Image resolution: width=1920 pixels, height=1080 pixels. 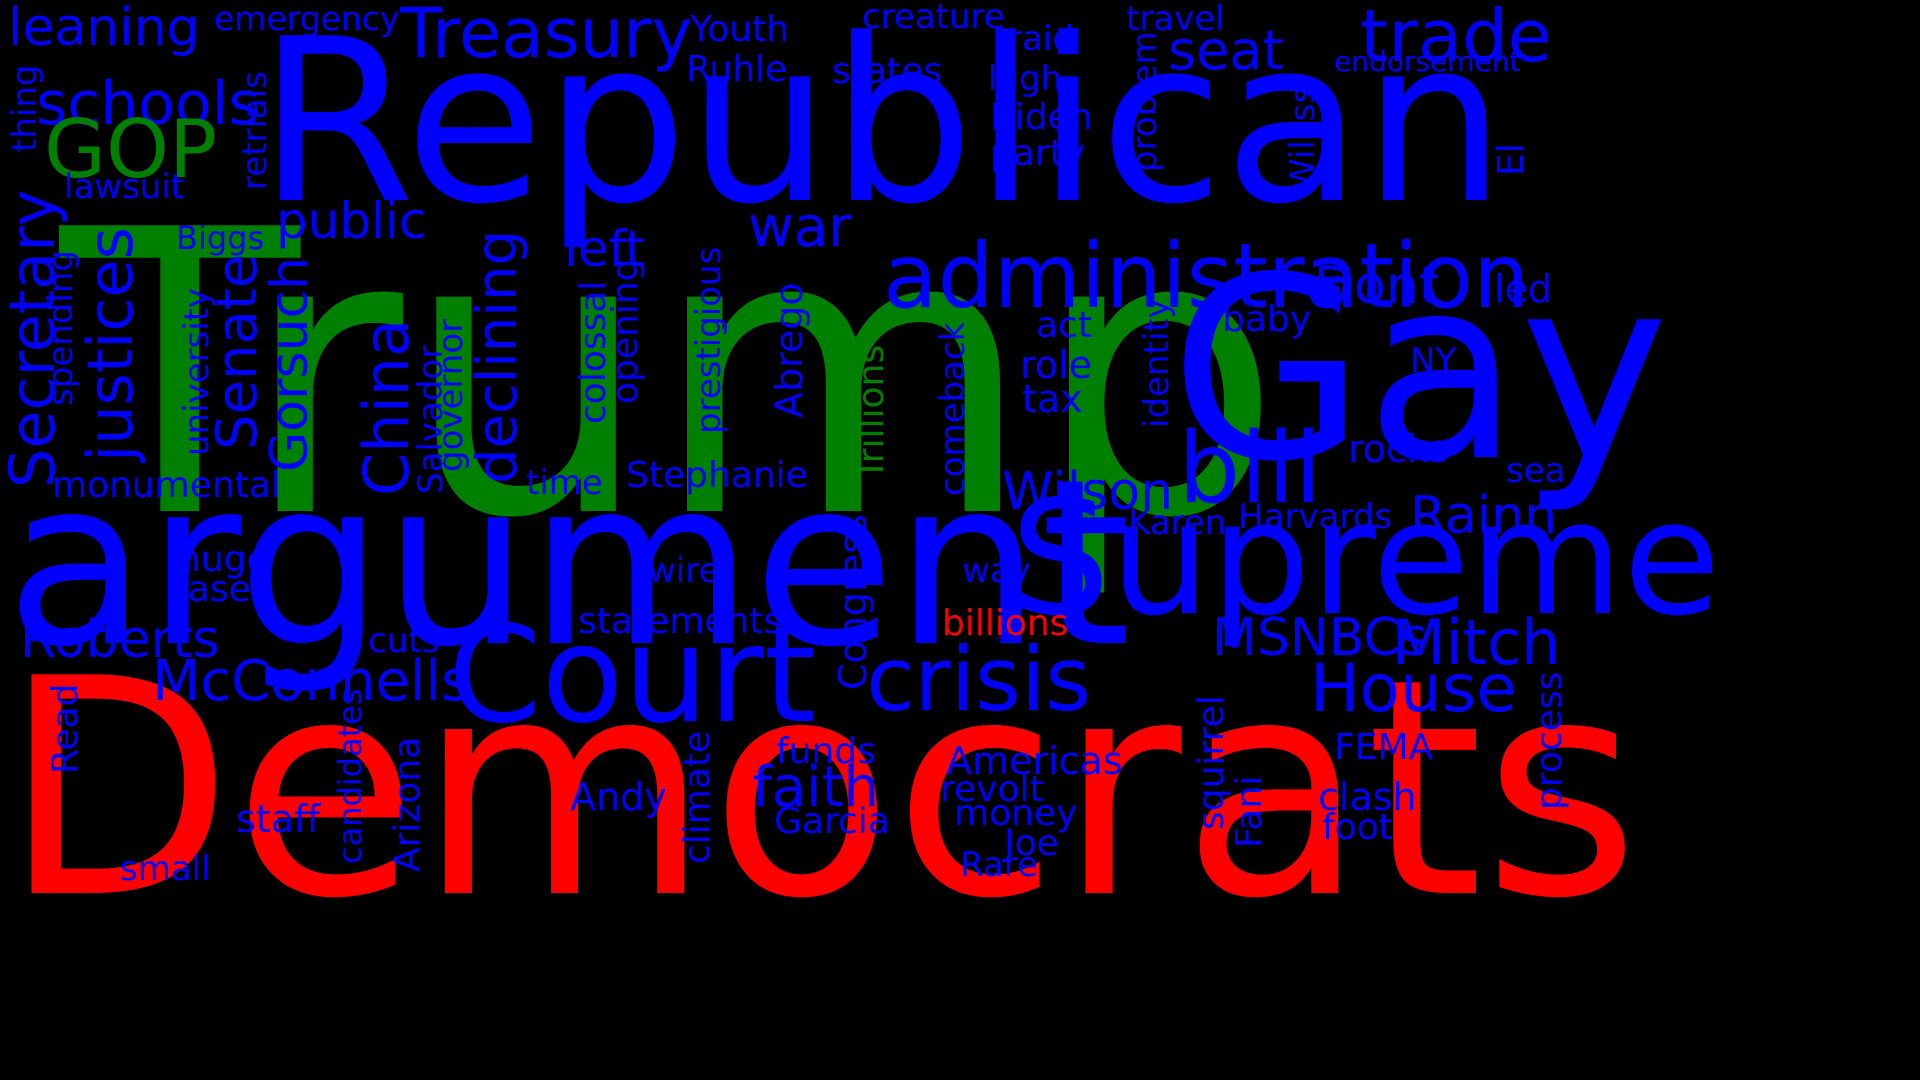 What do you see at coordinates (697, 797) in the screenshot?
I see `word-climate: climate` at bounding box center [697, 797].